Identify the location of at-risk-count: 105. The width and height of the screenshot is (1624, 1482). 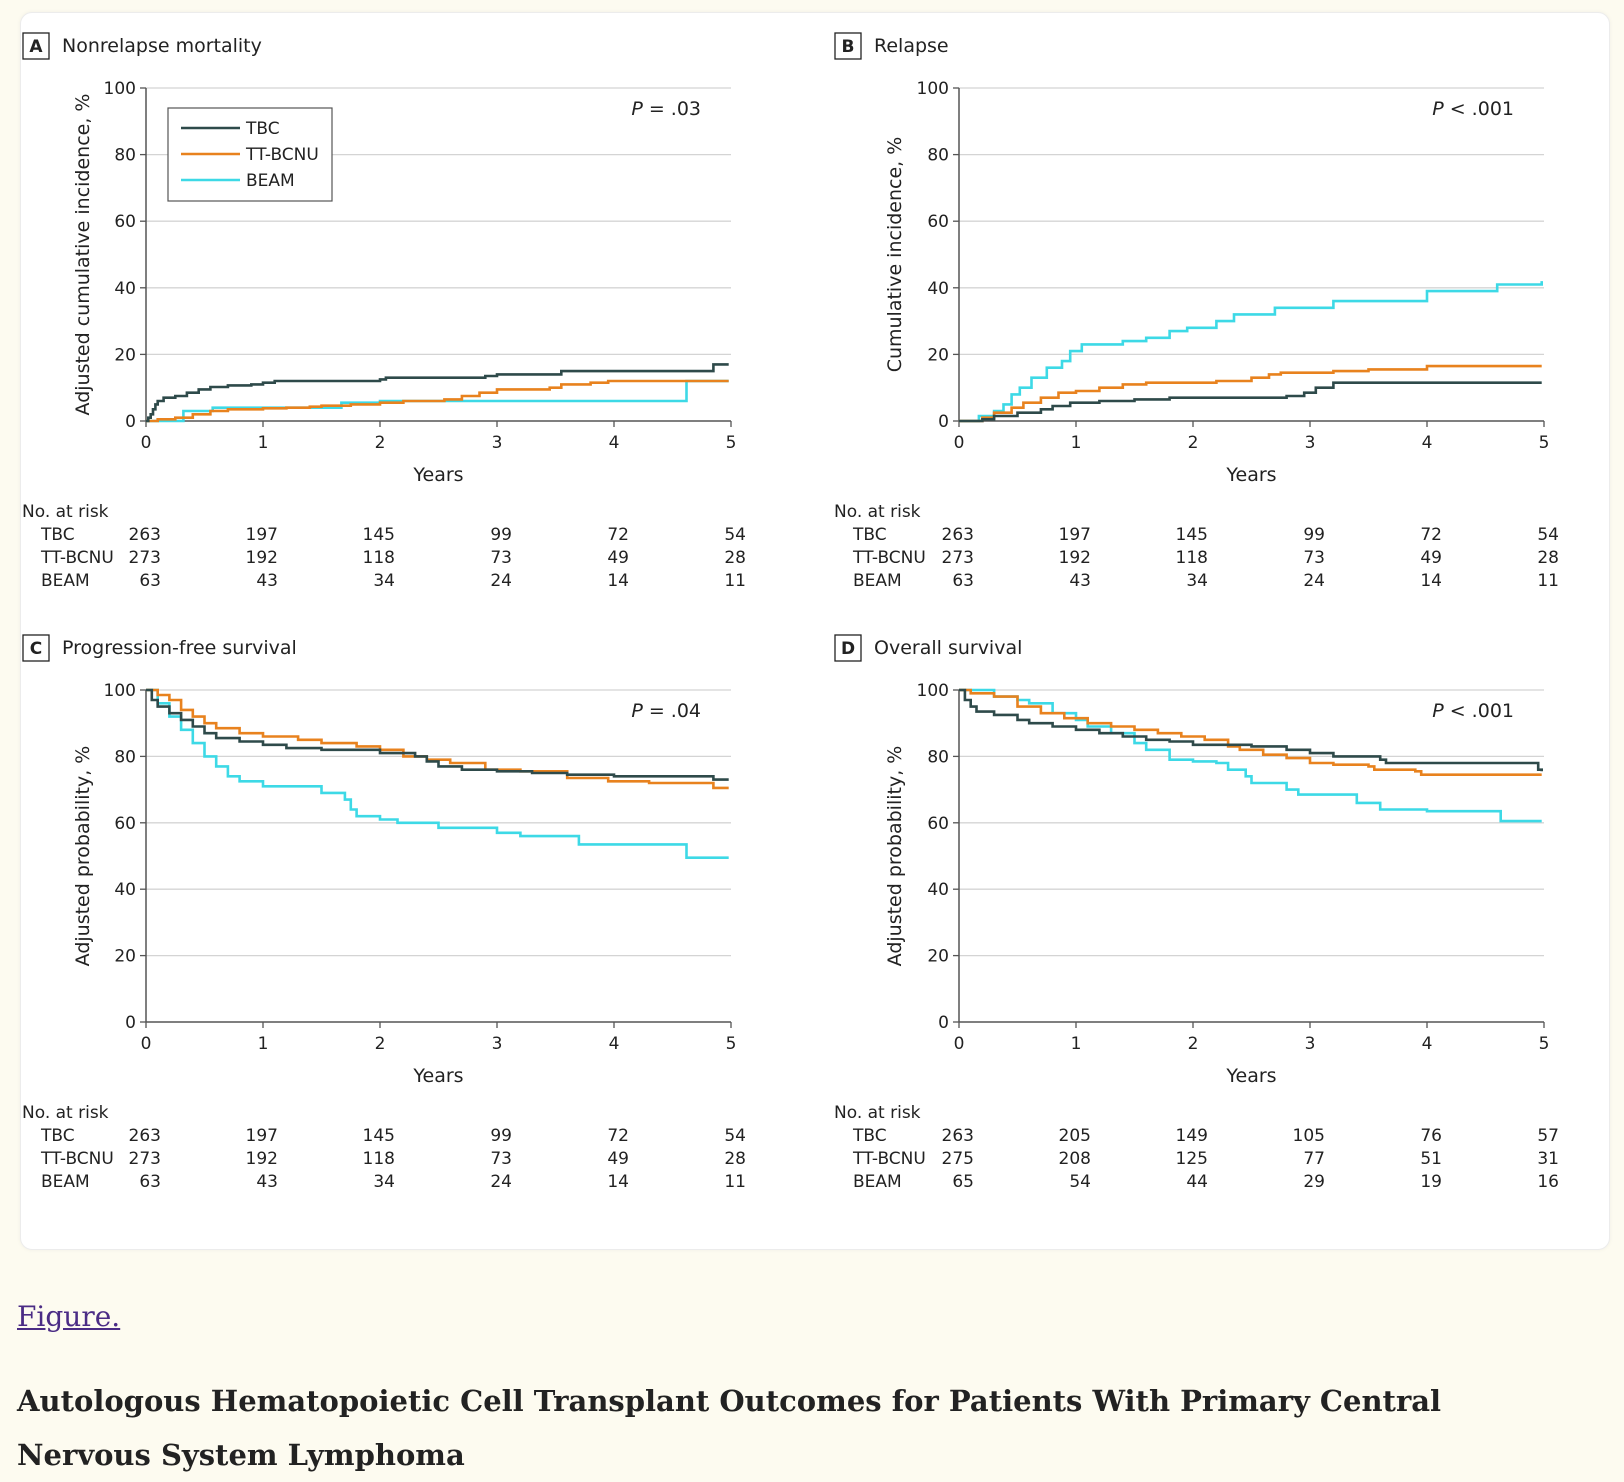
(1309, 1136).